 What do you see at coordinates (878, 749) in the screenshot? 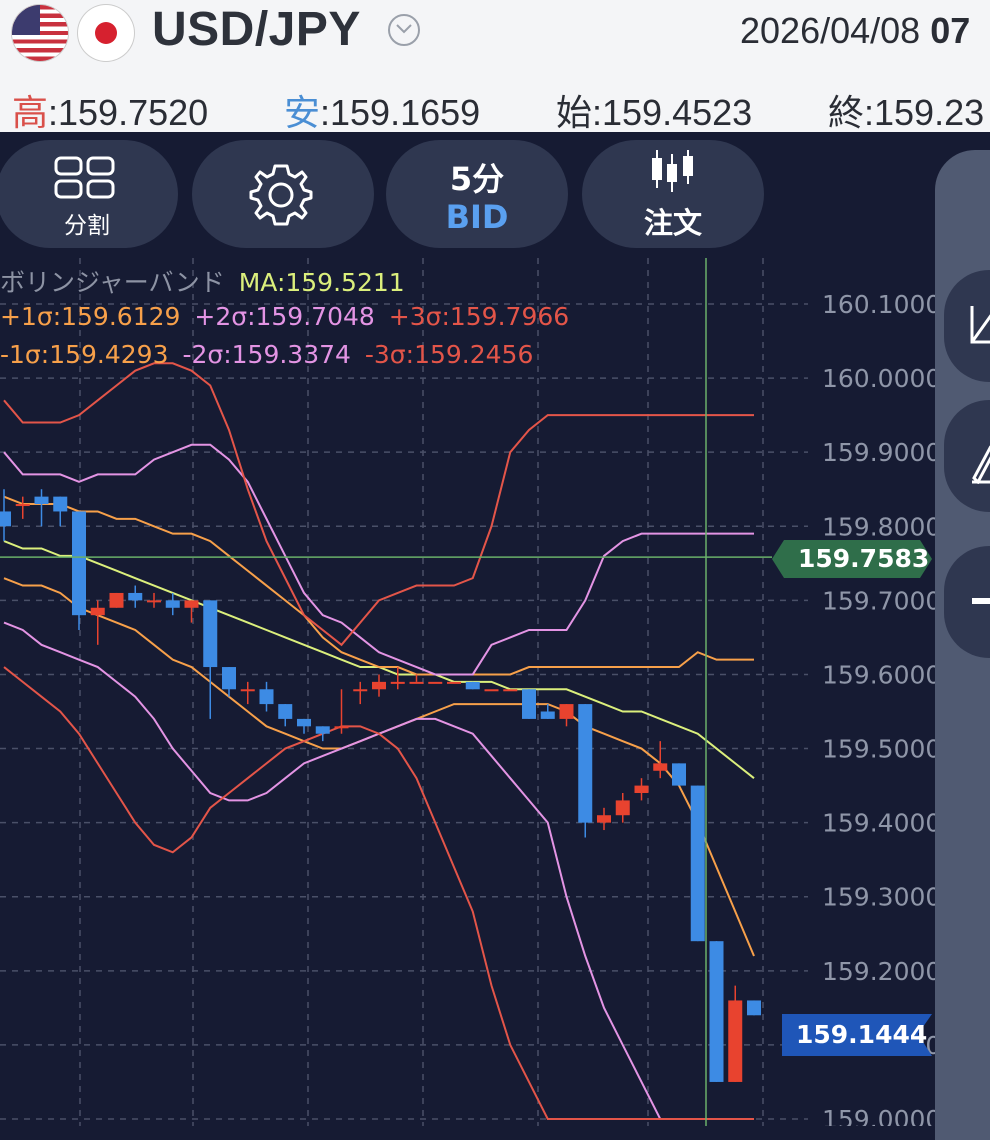
I see `y-tick-label: 159.5000` at bounding box center [878, 749].